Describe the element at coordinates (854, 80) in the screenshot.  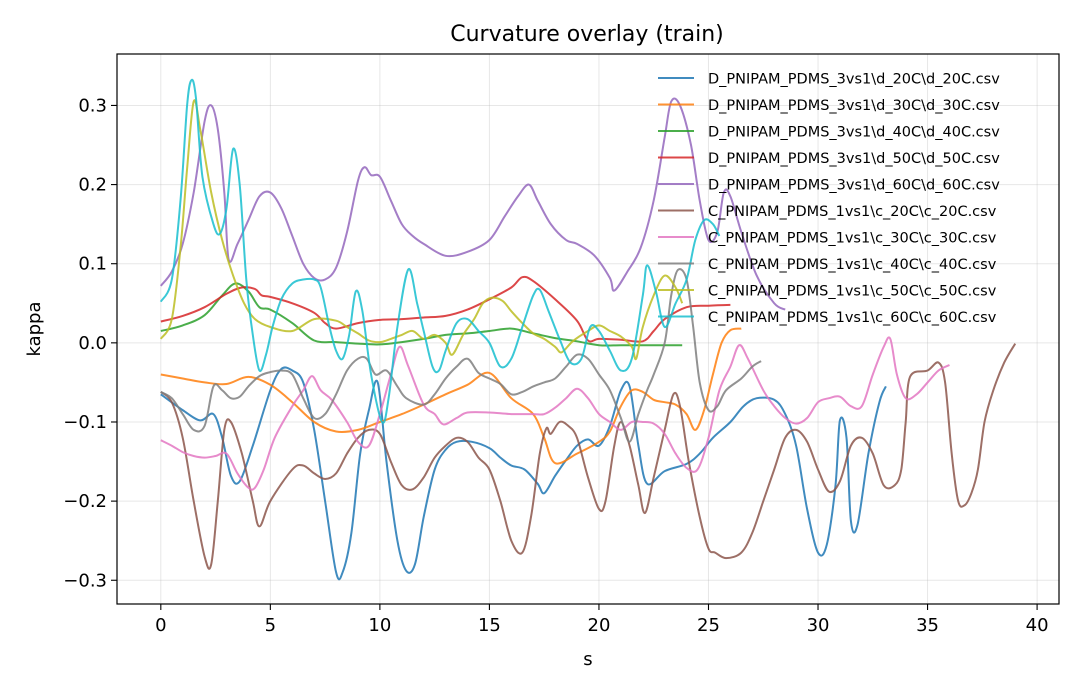
I see `legend-label: D_PNIPAM_PDMS_3vs1\d_20C\d_20C.csv` at that location.